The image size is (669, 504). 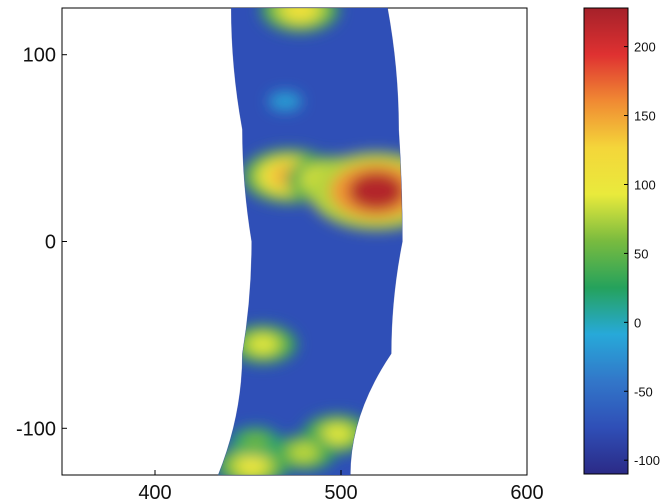 I want to click on y-tick-label: 0, so click(x=50, y=243).